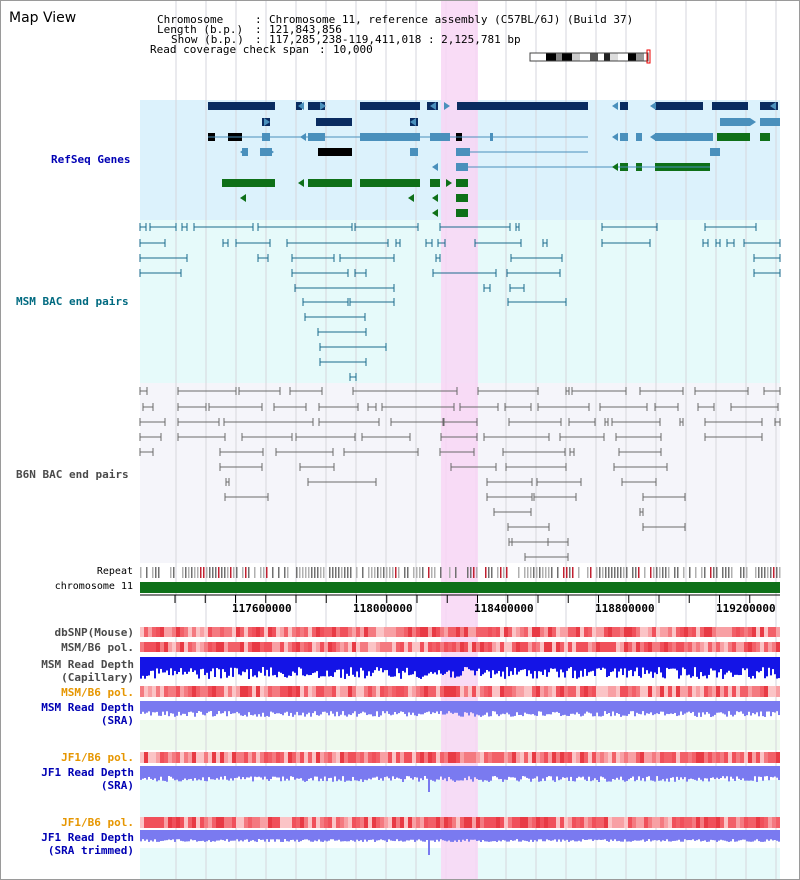 This screenshot has height=880, width=800. I want to click on ideogram-band, so click(614, 57).